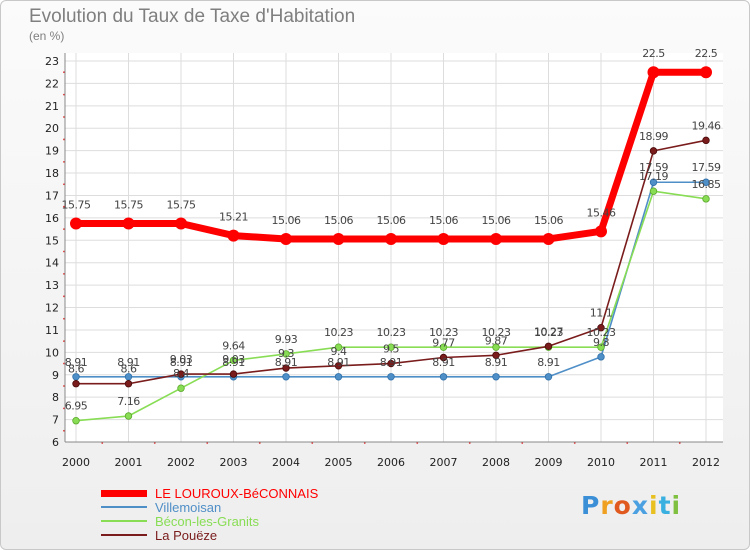 The width and height of the screenshot is (750, 550). What do you see at coordinates (339, 462) in the screenshot?
I see `x-tick-label: 2005` at bounding box center [339, 462].